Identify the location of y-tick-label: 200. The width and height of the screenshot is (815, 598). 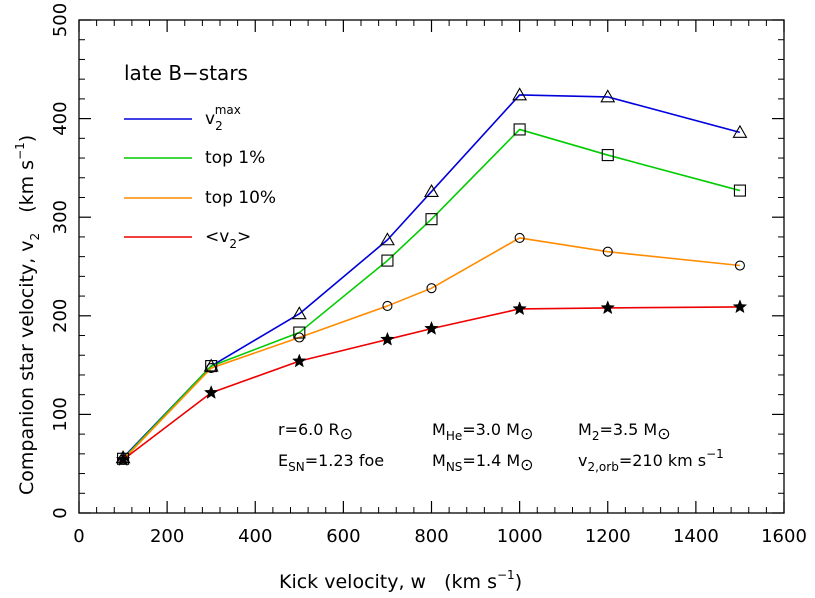
(60, 316).